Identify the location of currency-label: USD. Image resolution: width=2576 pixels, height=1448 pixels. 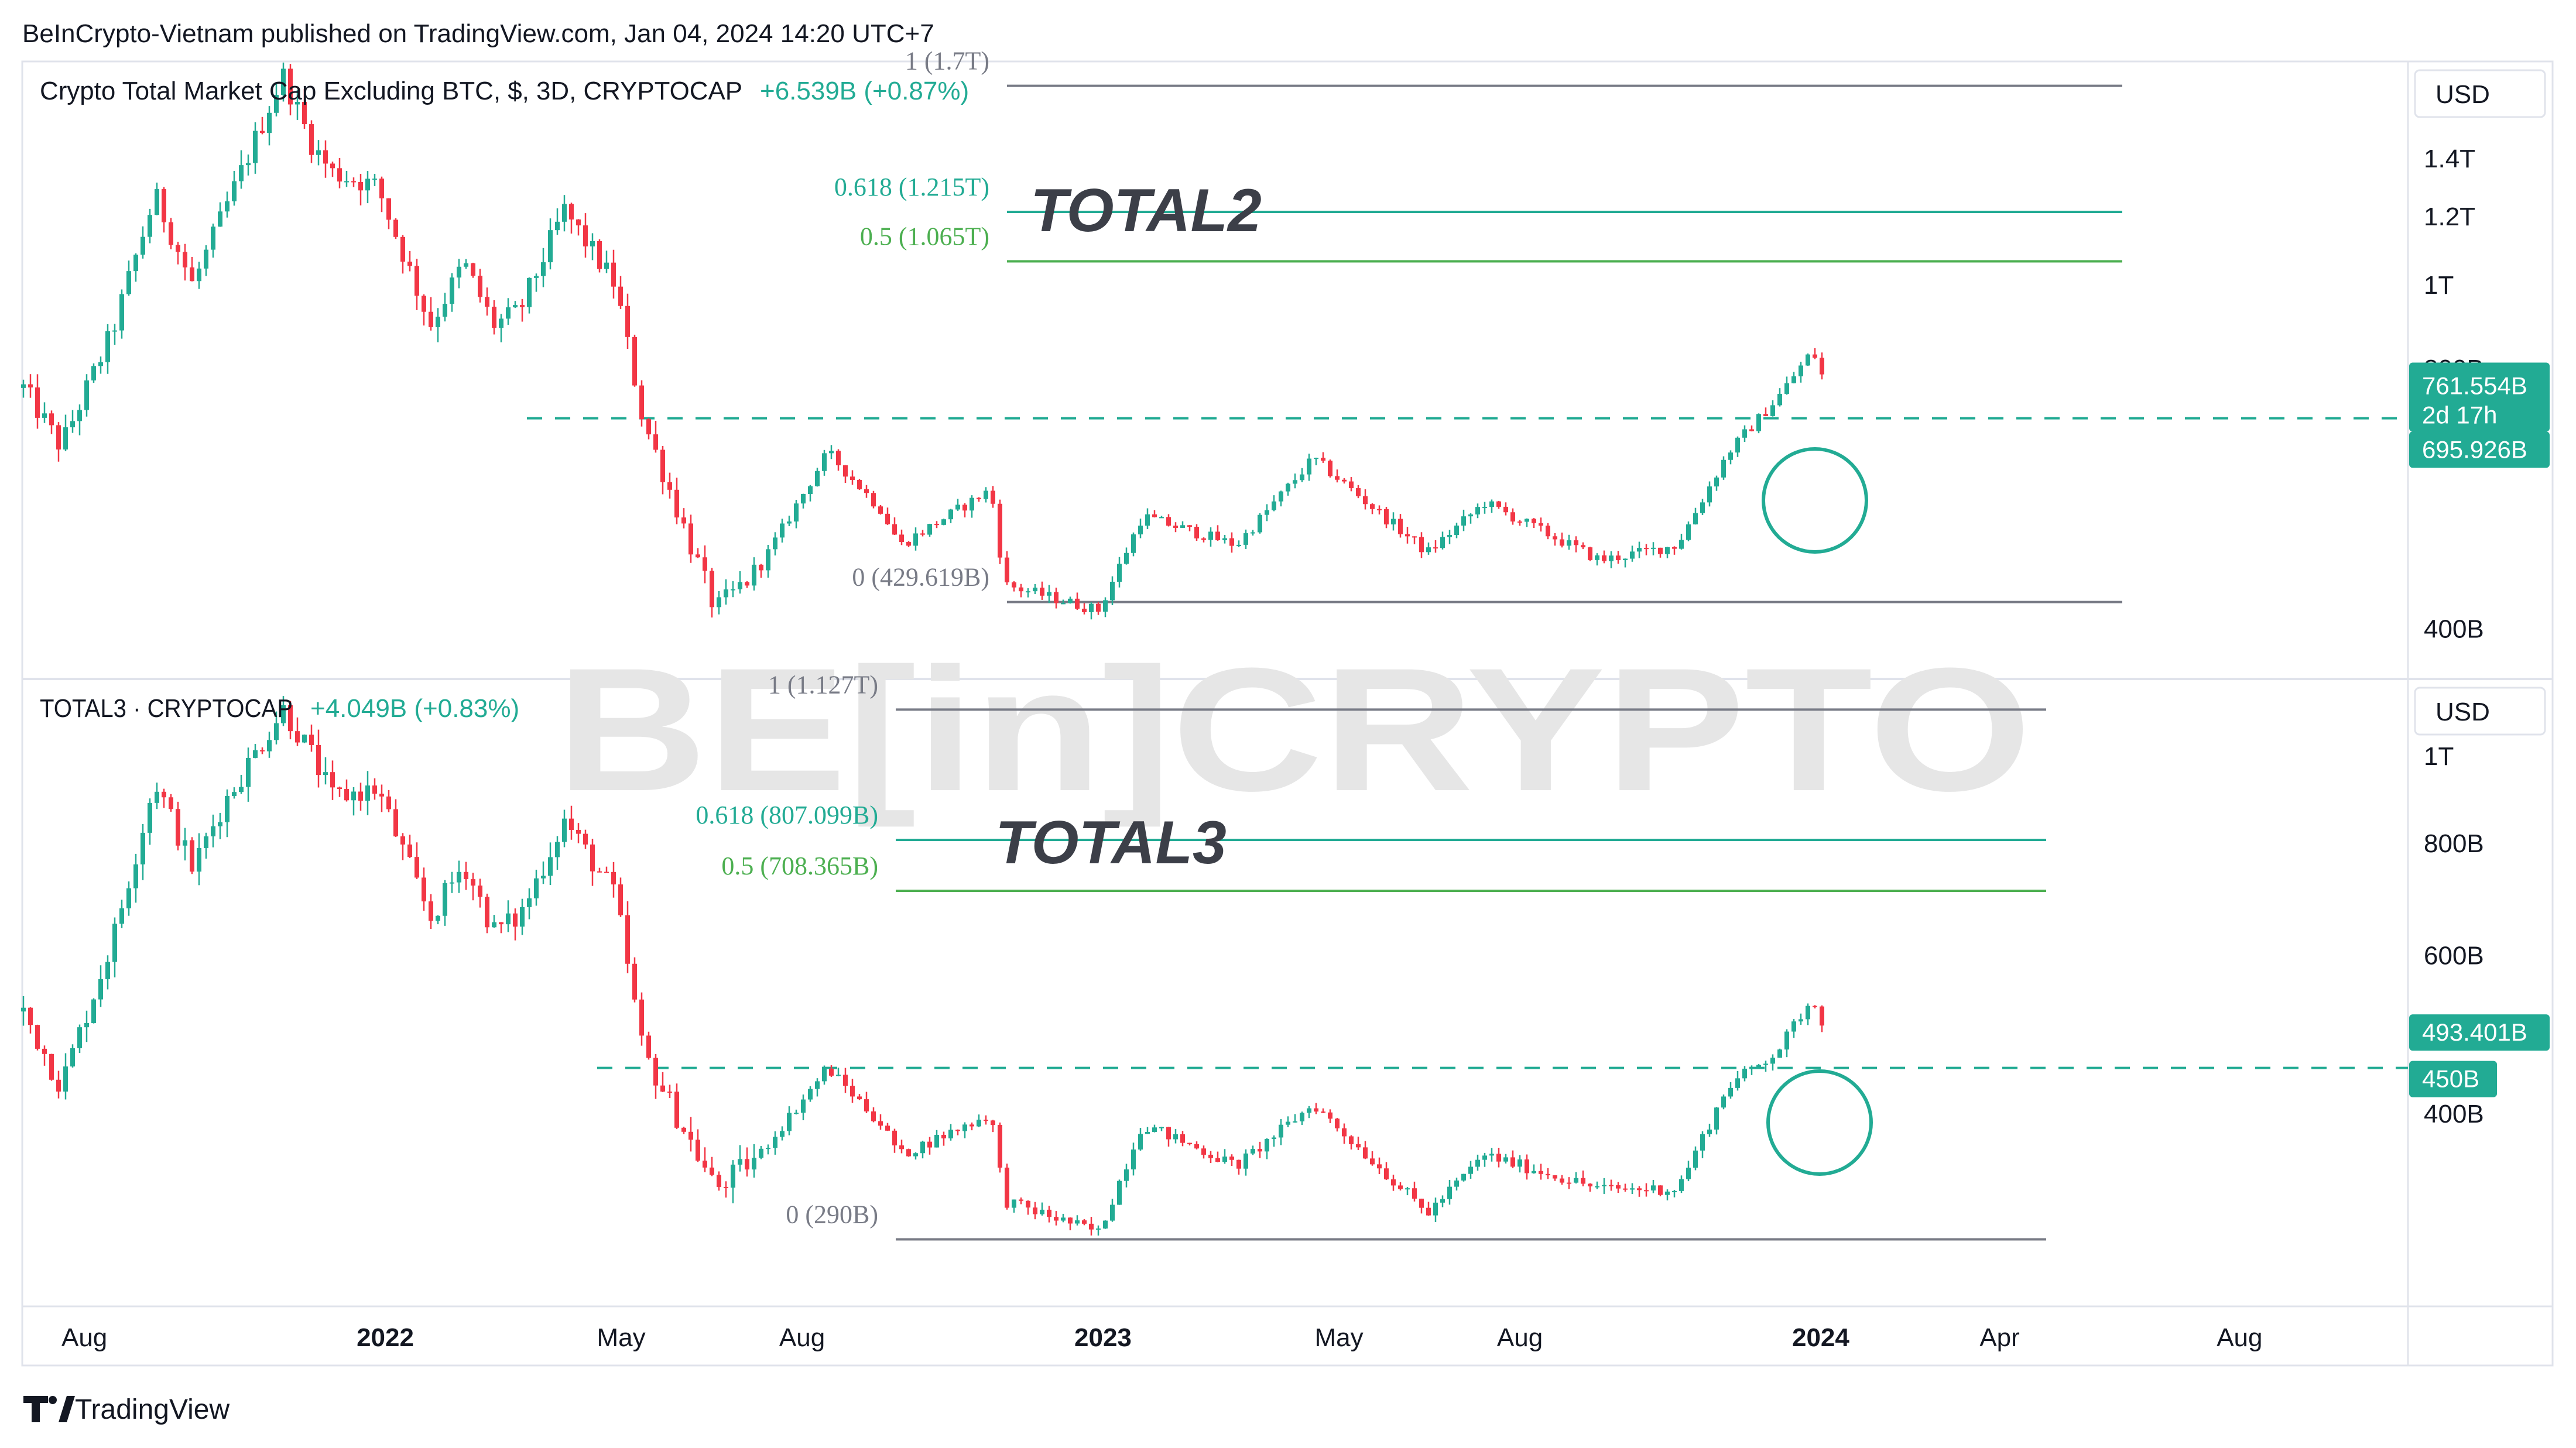
(2462, 94).